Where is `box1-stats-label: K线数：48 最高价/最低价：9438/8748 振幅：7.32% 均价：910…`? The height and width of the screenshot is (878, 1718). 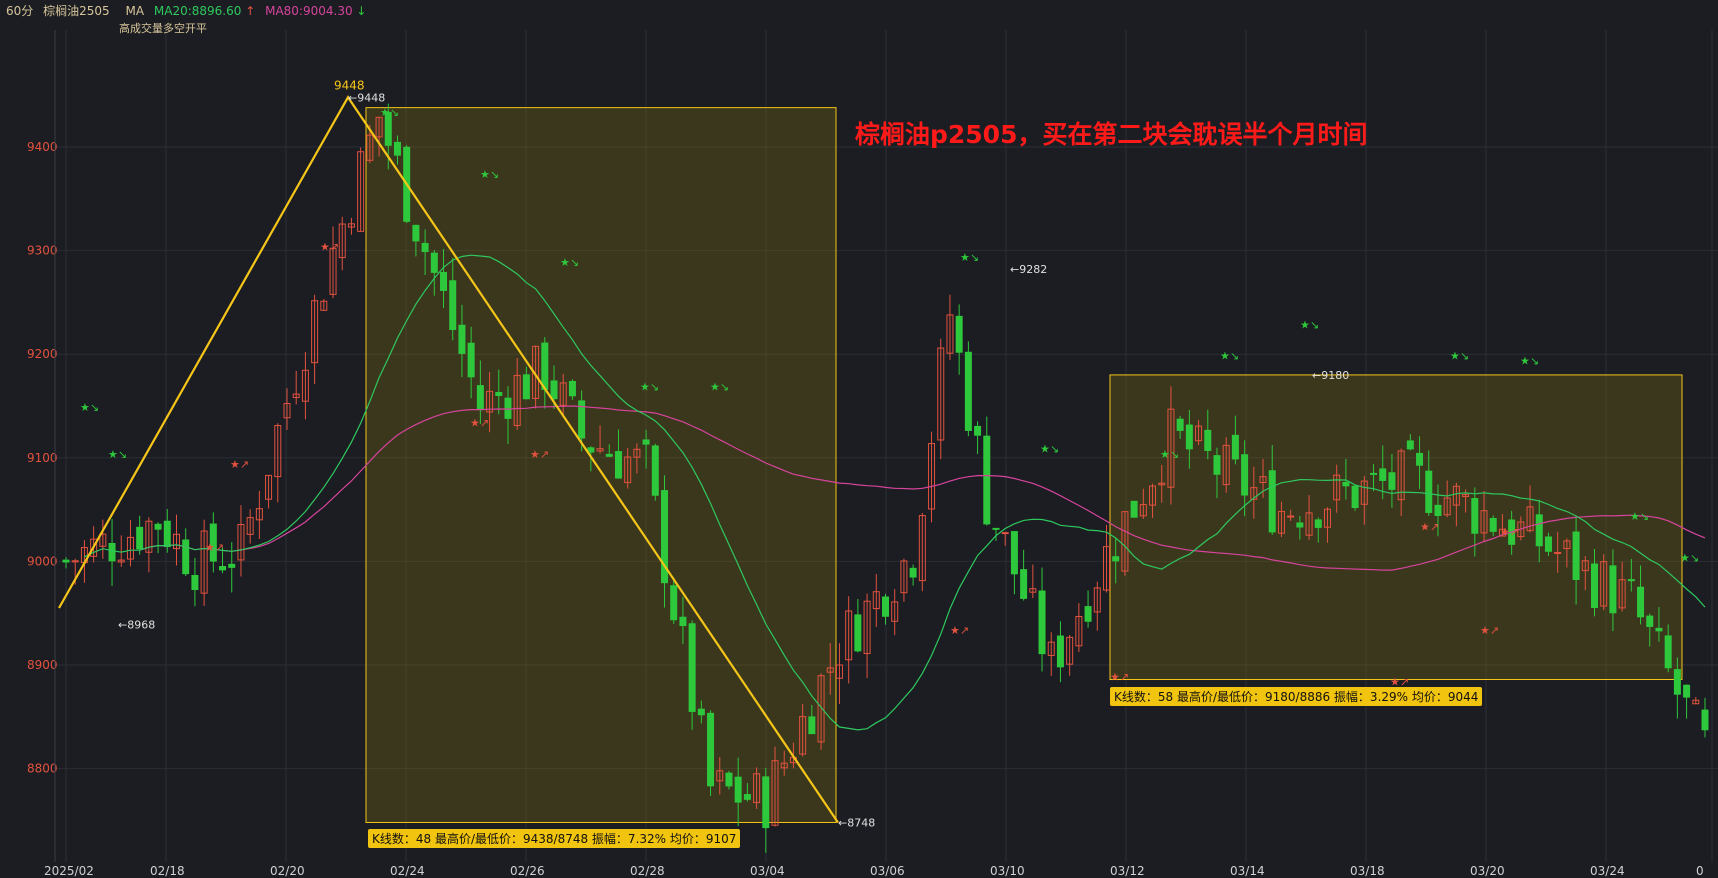 box1-stats-label: K线数：48 最高价/最低价：9438/8748 振幅：7.32% 均价：910… is located at coordinates (554, 838).